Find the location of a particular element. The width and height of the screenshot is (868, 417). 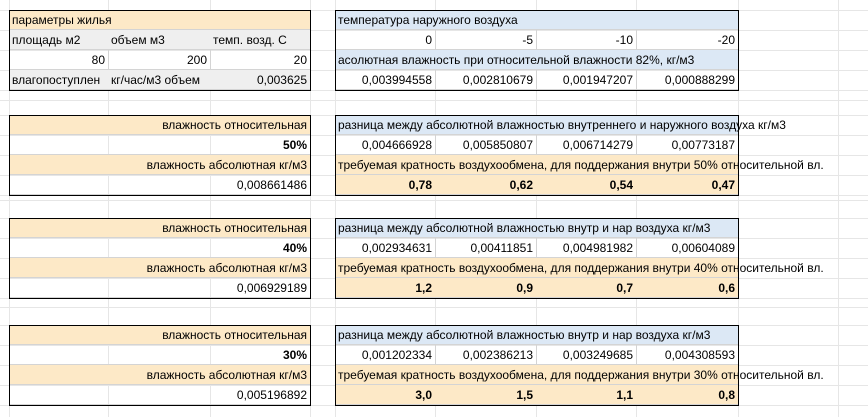

humidity-difference-value: 0,005850807 is located at coordinates (486, 145).